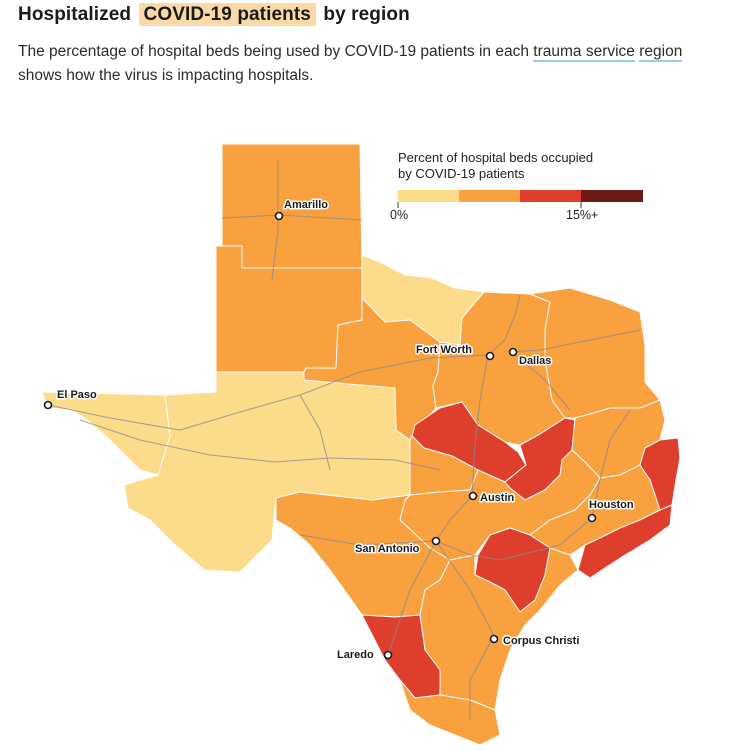 The image size is (750, 750). What do you see at coordinates (495, 157) in the screenshot?
I see `legend-title-line1: Percent of hospital beds occupied` at bounding box center [495, 157].